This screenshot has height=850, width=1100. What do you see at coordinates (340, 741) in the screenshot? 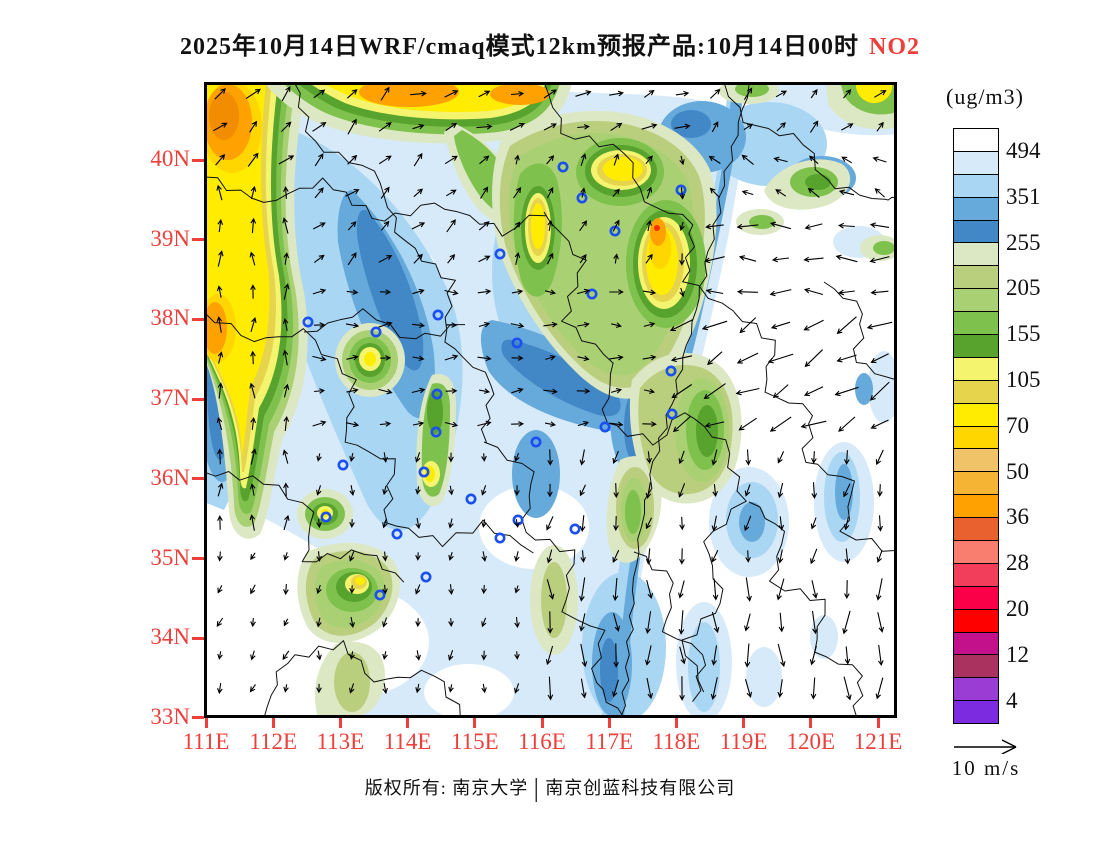
I see `lon-label: 113E` at bounding box center [340, 741].